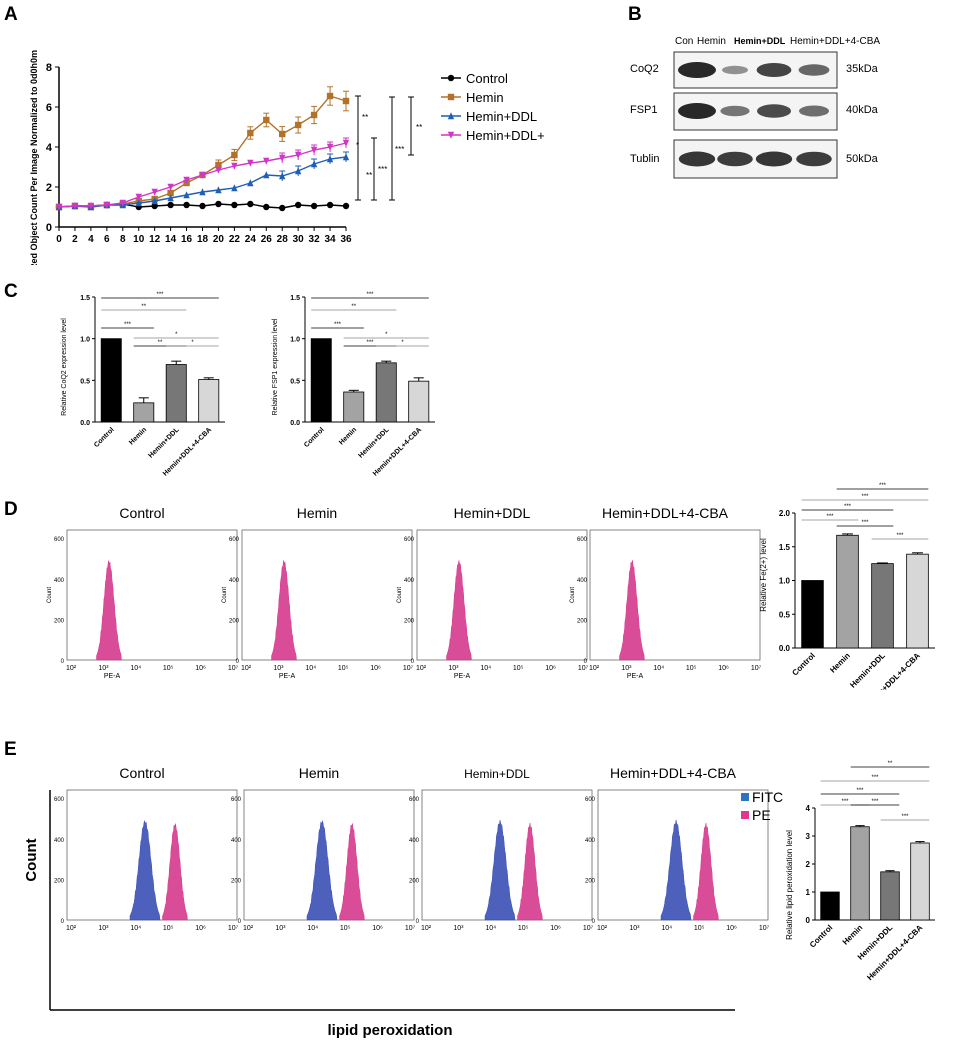  What do you see at coordinates (666, 928) in the screenshot?
I see `flow-x-tick-label: 10⁴` at bounding box center [666, 928].